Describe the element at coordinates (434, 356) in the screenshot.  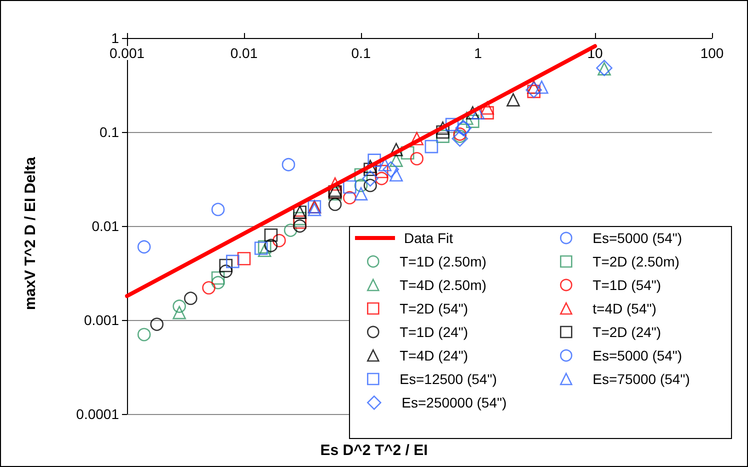
I see `legend-label: T=4D (24")` at that location.